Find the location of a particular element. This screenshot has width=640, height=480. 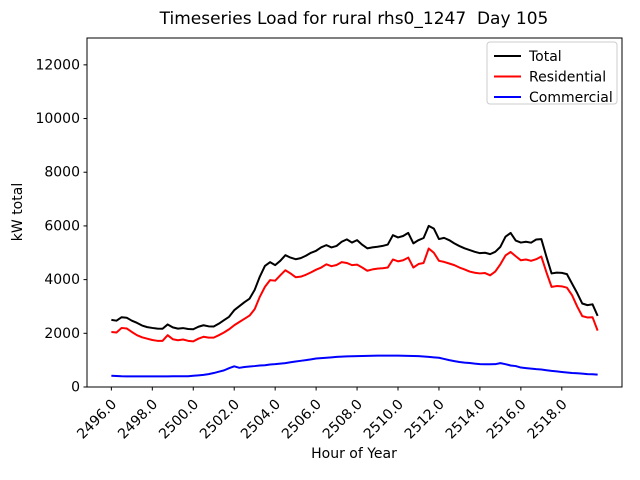

legend-label-commercial: Commercial is located at coordinates (571, 98).